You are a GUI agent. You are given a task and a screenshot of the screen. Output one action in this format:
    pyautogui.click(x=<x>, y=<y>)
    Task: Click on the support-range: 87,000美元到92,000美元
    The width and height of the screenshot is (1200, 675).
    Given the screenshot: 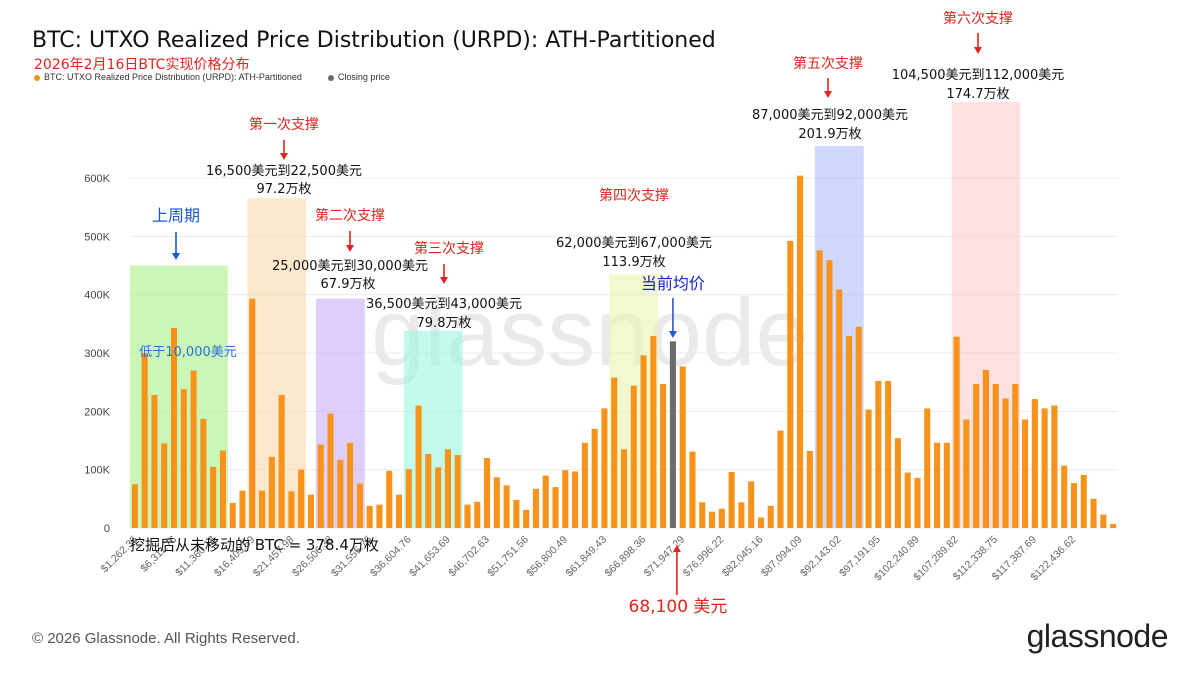 What is the action you would take?
    pyautogui.click(x=830, y=115)
    